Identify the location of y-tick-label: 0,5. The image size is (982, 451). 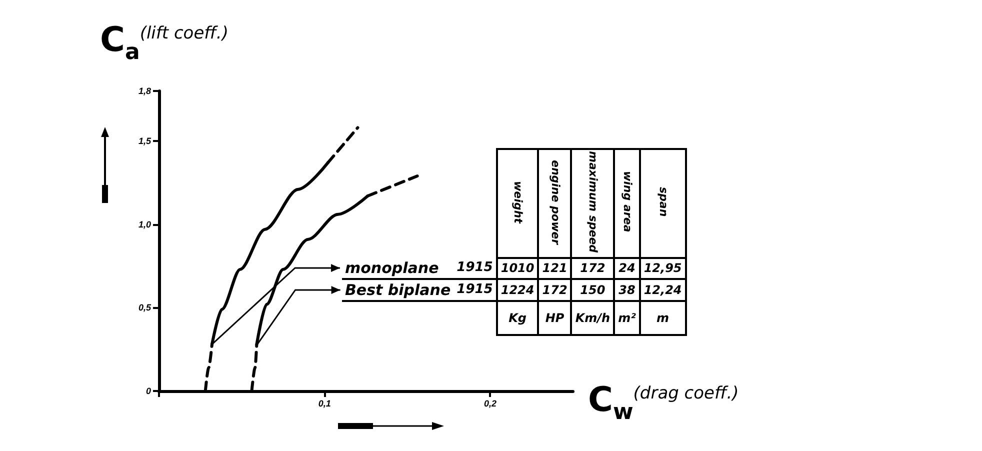
(145, 307).